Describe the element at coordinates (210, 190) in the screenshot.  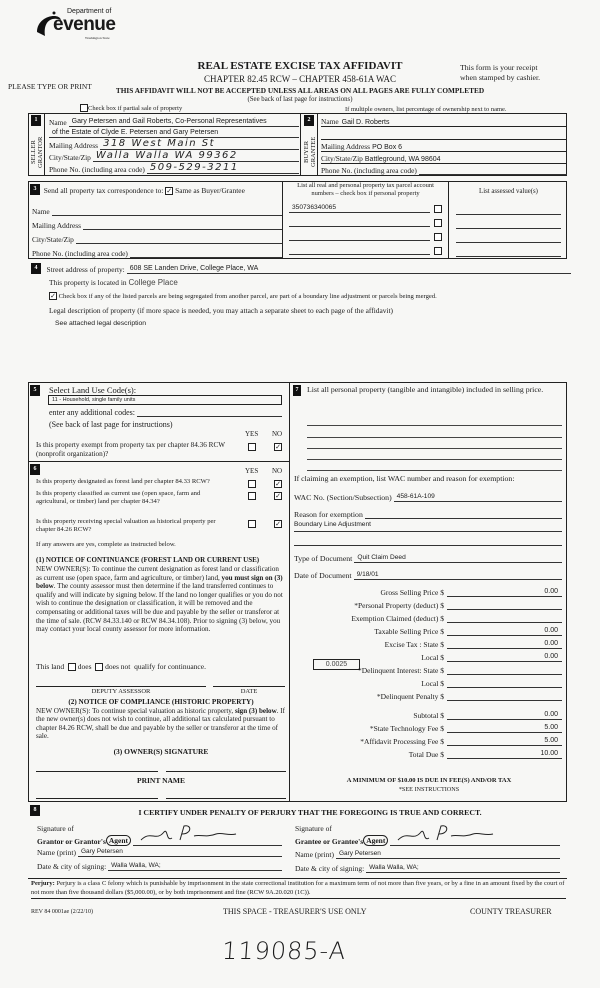
I see `same-as-buyer-label: Same as Buyer/Grantee` at that location.